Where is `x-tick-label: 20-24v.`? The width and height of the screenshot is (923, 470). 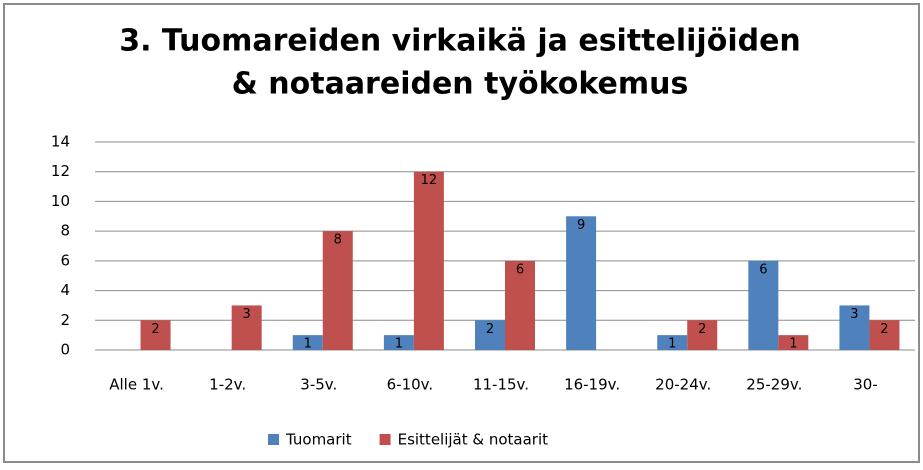 x-tick-label: 20-24v. is located at coordinates (683, 385).